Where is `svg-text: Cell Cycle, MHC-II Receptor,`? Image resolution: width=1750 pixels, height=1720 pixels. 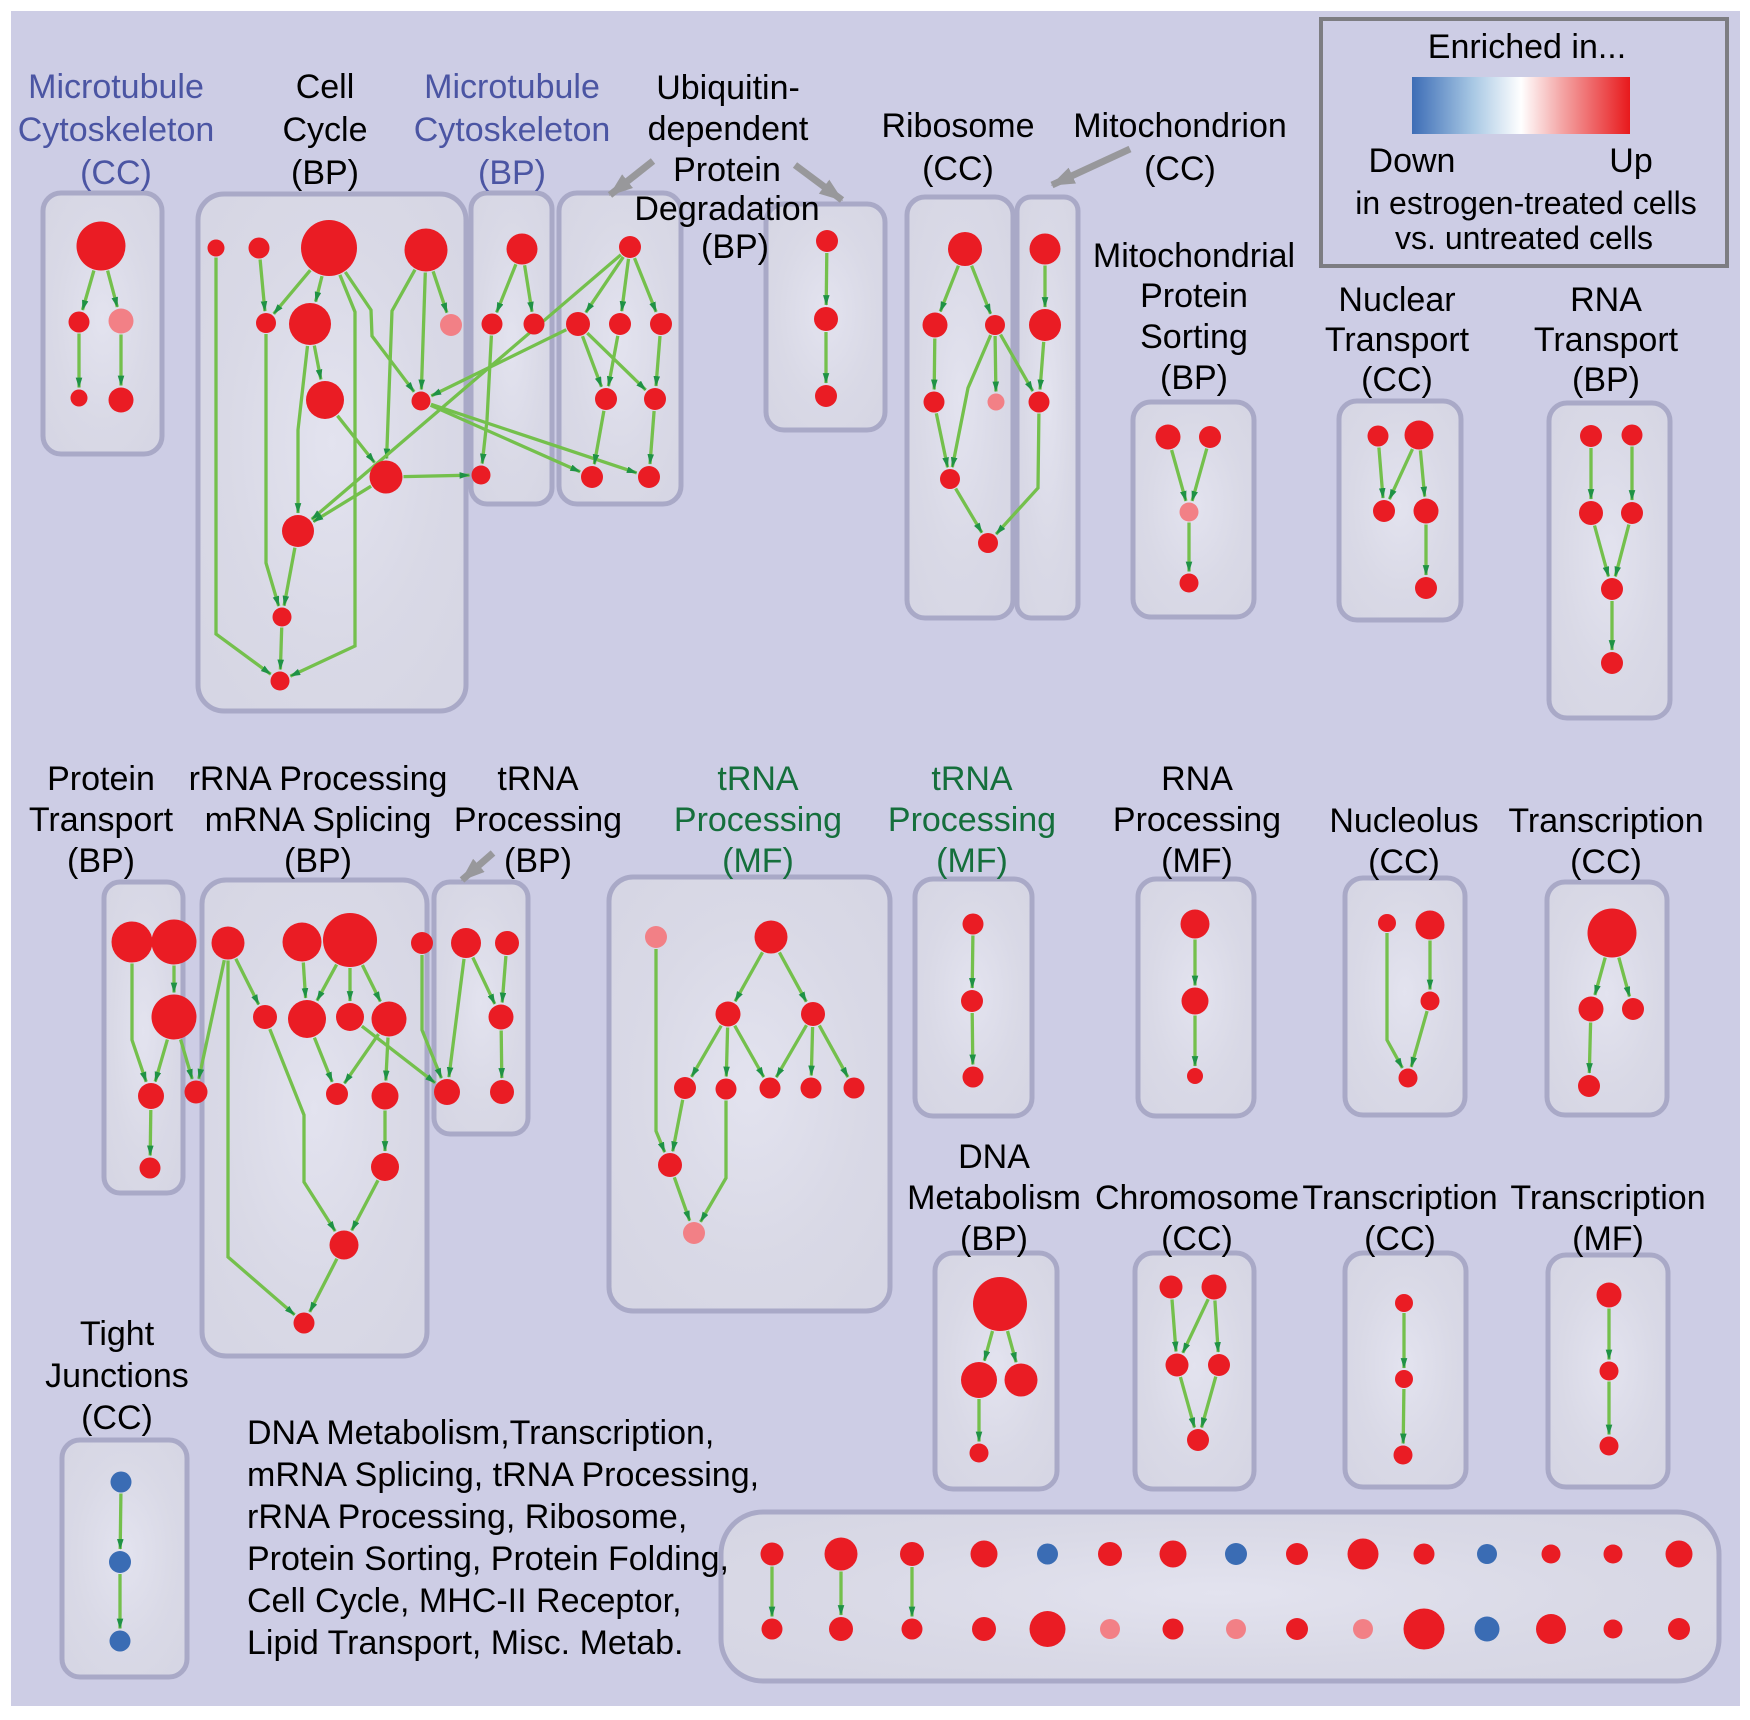
svg-text: Cell Cycle, MHC-II Receptor, is located at coordinates (464, 1601).